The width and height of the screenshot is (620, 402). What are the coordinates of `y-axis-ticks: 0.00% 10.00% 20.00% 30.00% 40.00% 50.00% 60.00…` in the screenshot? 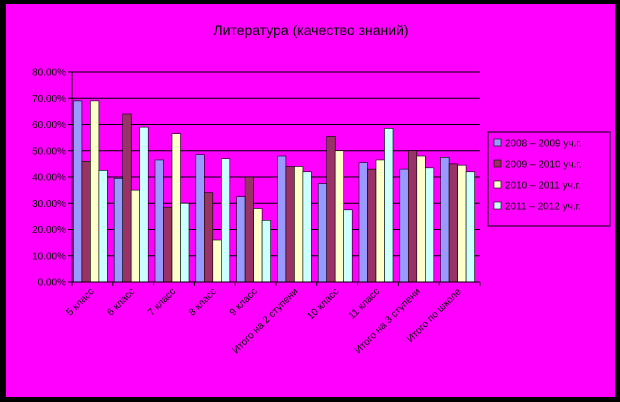 It's located at (49, 178).